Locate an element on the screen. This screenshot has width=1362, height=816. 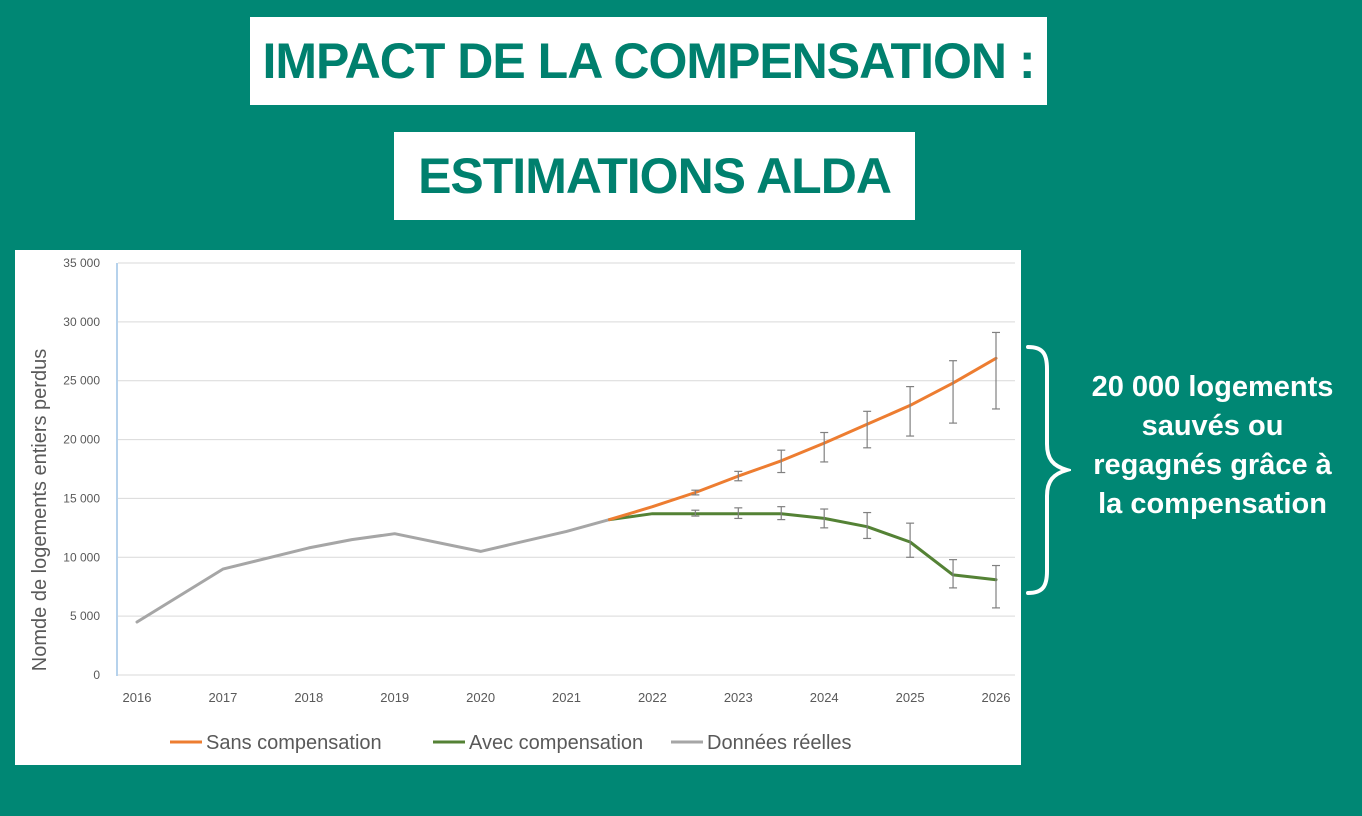
legend-label-avec: Avec compensation is located at coordinates (556, 743).